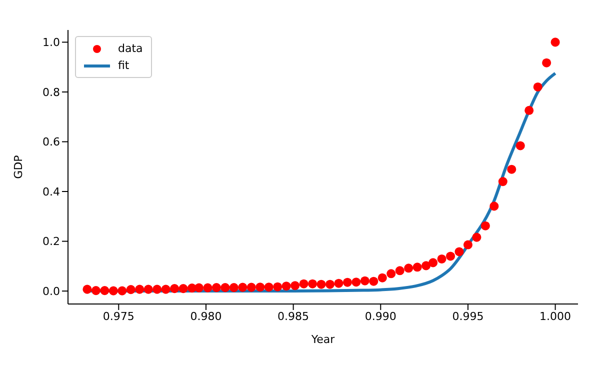  Describe the element at coordinates (556, 316) in the screenshot. I see `x-tick-label: 1.000` at that location.